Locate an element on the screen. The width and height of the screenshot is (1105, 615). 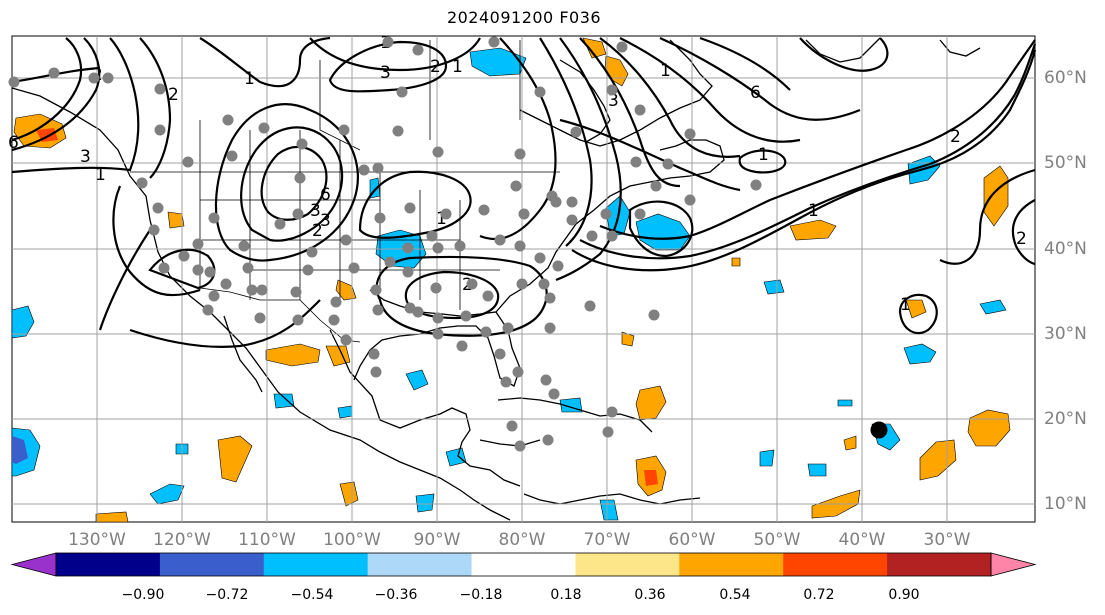
colorbar-extend-low is located at coordinates (33, 564).